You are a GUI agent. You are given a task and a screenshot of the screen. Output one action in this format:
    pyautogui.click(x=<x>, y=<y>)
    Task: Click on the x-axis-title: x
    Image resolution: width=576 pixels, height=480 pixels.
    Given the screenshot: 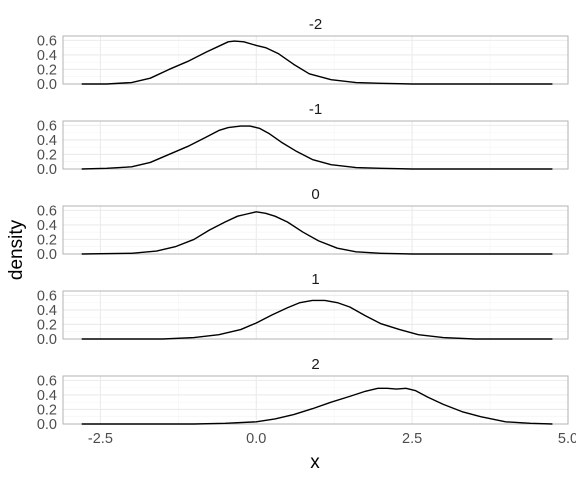 What is the action you would take?
    pyautogui.click(x=315, y=462)
    